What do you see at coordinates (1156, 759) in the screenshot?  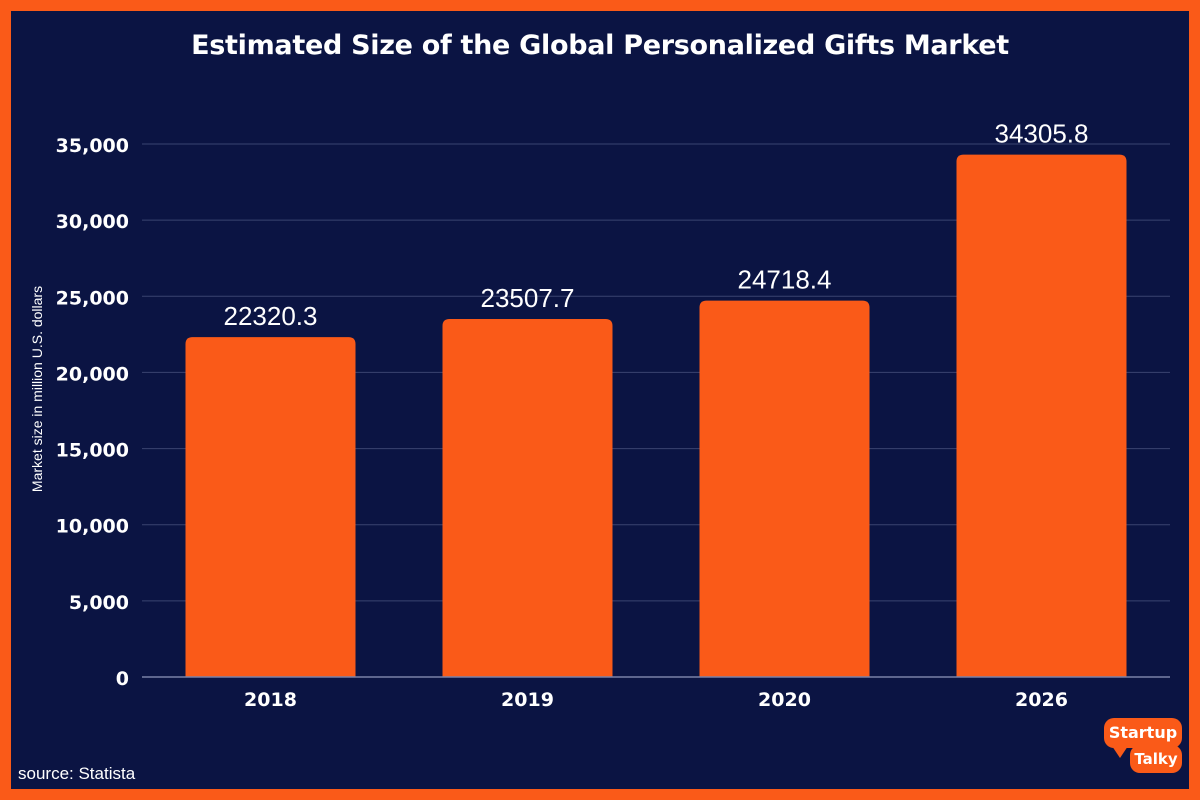 I see `logo-text-talky: Talky` at bounding box center [1156, 759].